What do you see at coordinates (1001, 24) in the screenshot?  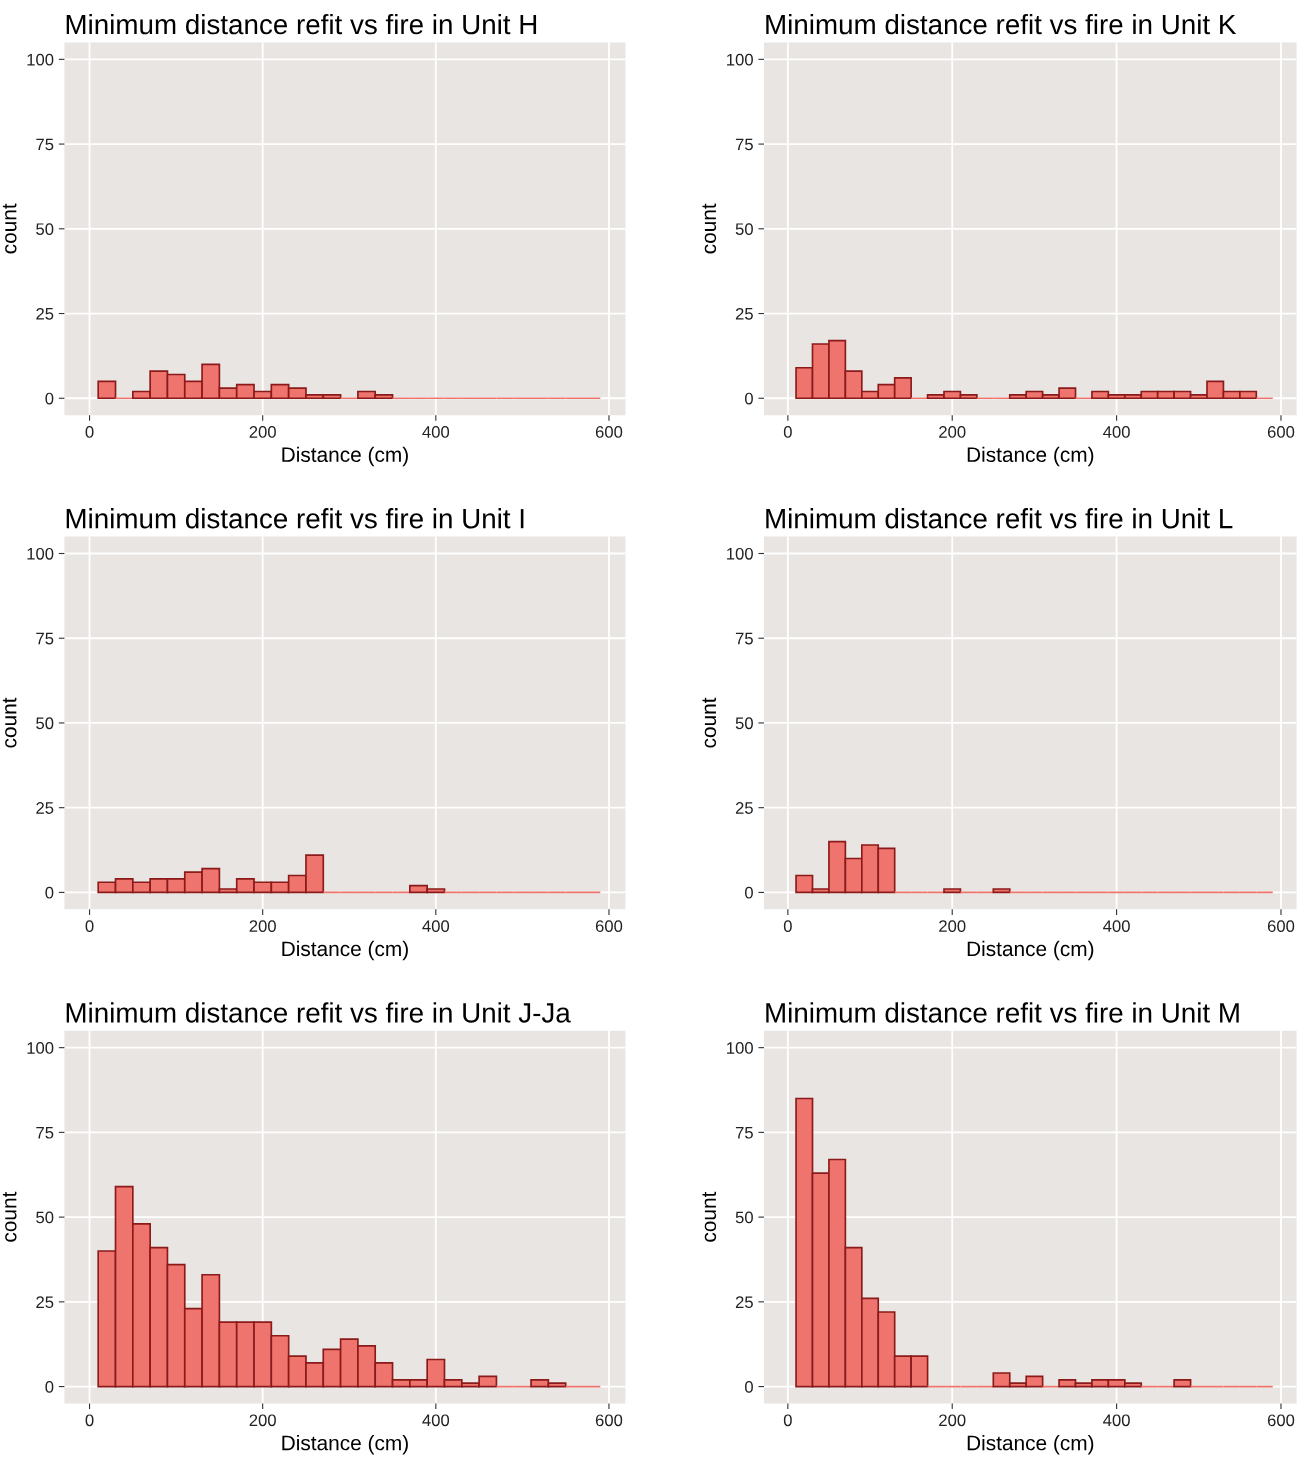 I see `chart-title: Minimum distance refit vs fire in Unit K` at bounding box center [1001, 24].